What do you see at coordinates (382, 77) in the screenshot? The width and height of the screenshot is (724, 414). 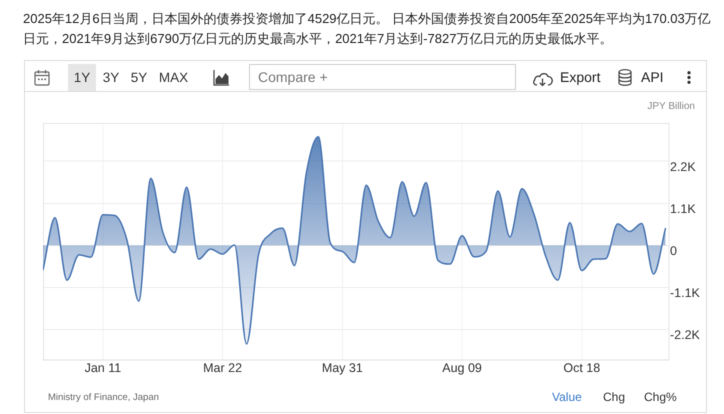 I see `input-field: Compare +` at bounding box center [382, 77].